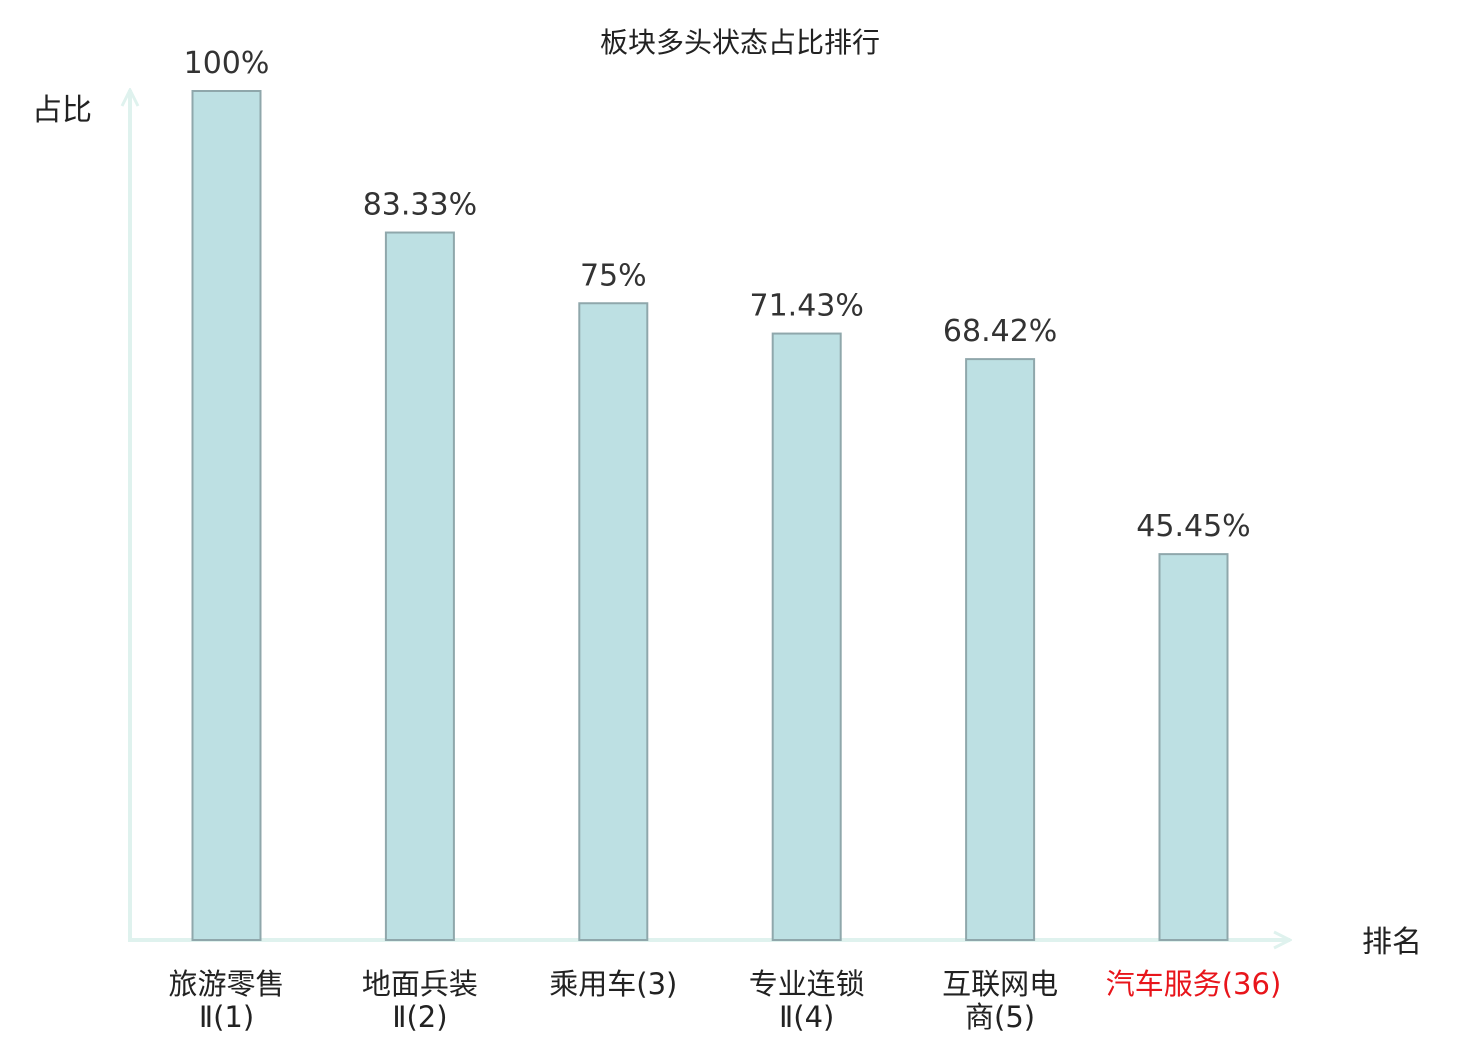  I want to click on category-label-4: 专业连锁 Ⅱ(4), so click(807, 1000).